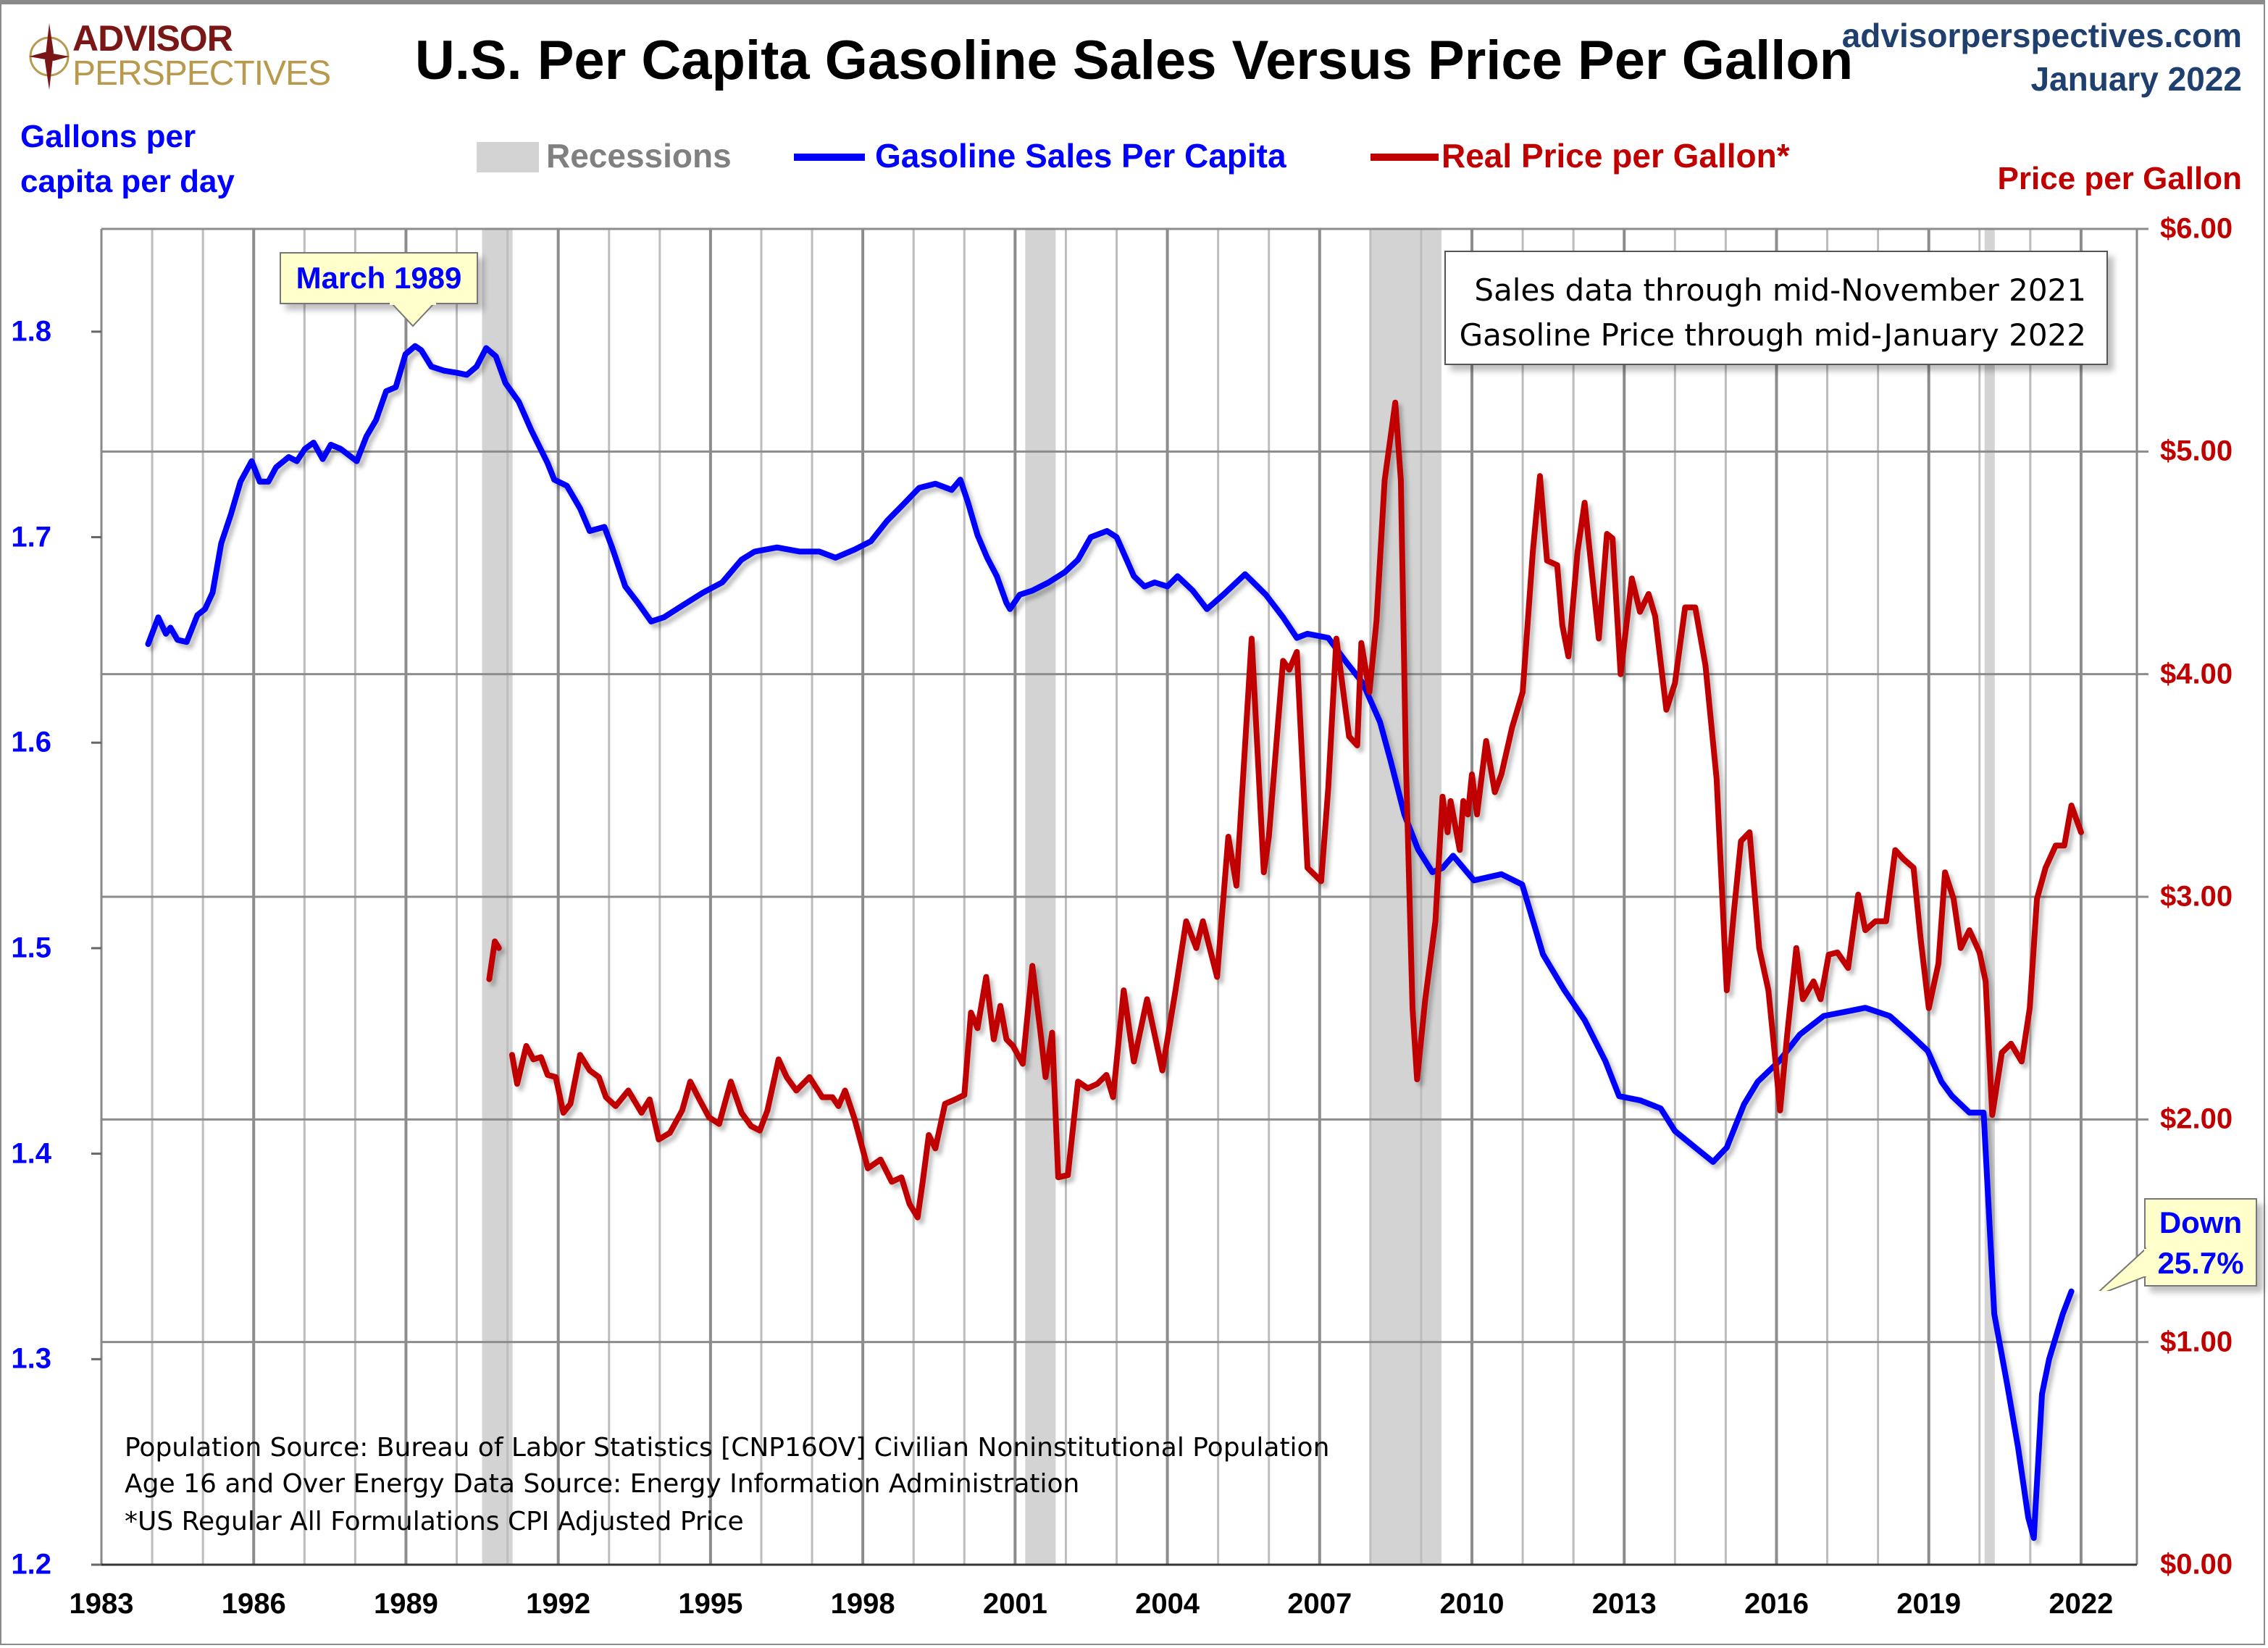 Image resolution: width=2268 pixels, height=1648 pixels. Describe the element at coordinates (1472, 1604) in the screenshot. I see `x-tick-label: 2010` at that location.